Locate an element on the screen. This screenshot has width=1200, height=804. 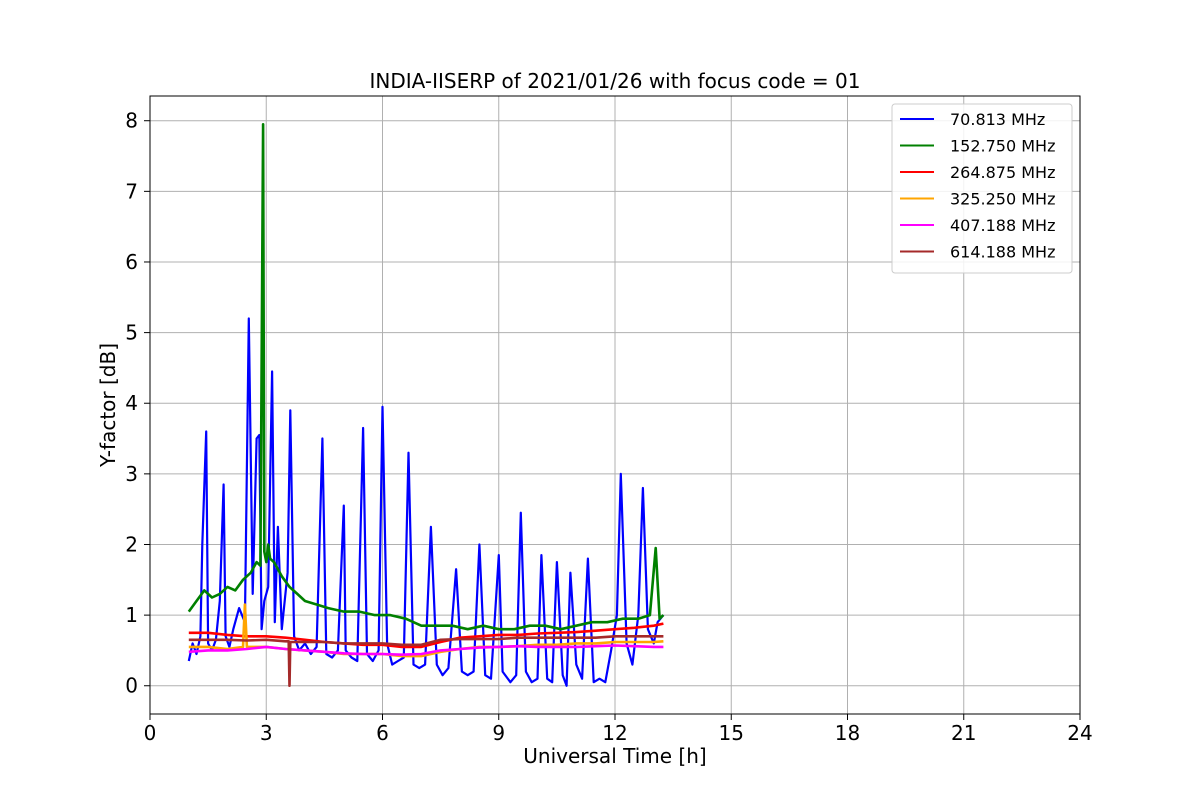
legend-label: 152.750 MHz is located at coordinates (1002, 146).